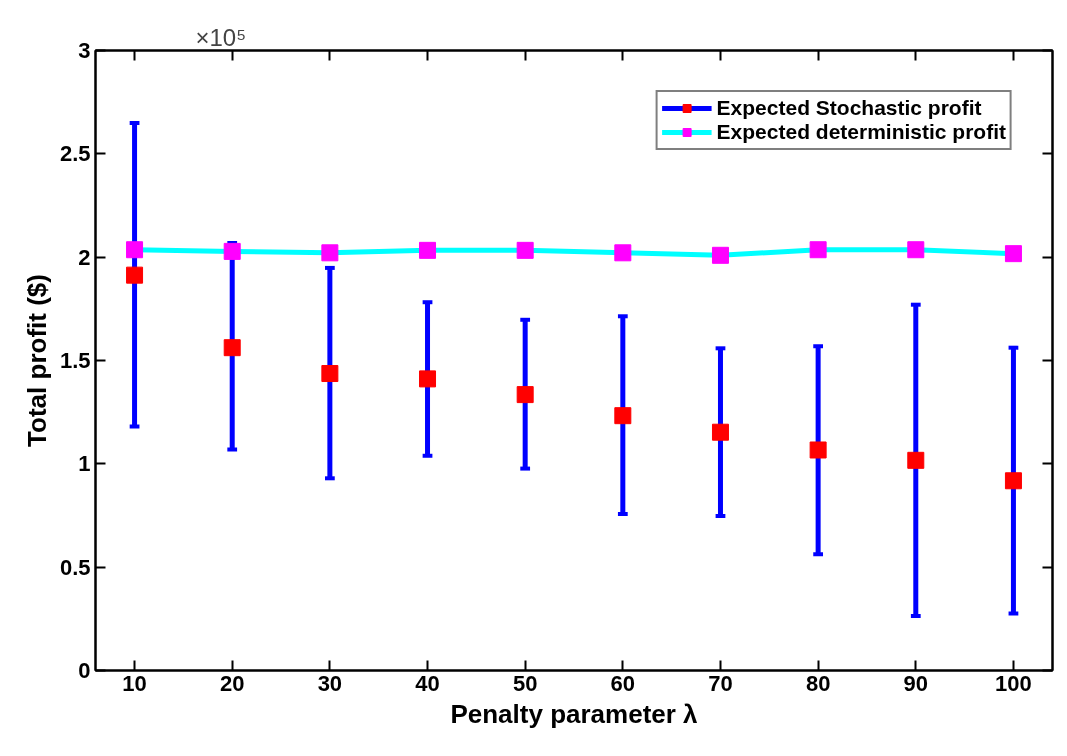 This screenshot has height=756, width=1067. Describe the element at coordinates (916, 683) in the screenshot. I see `x-tick-label: 90` at that location.